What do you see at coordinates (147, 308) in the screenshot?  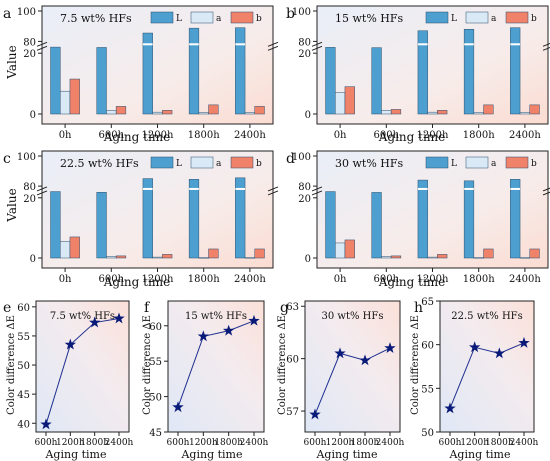 I see `panel-letter: f` at bounding box center [147, 308].